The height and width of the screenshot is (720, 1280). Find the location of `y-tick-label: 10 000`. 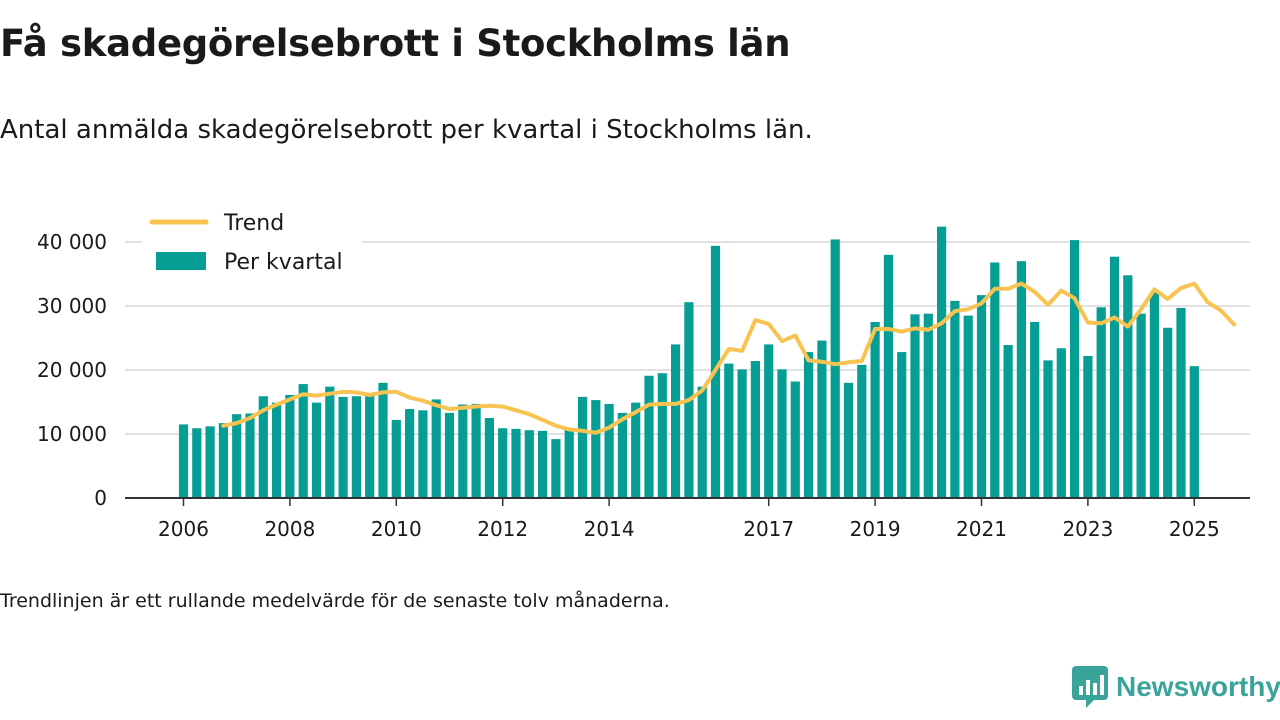

y-tick-label: 10 000 is located at coordinates (72, 434).